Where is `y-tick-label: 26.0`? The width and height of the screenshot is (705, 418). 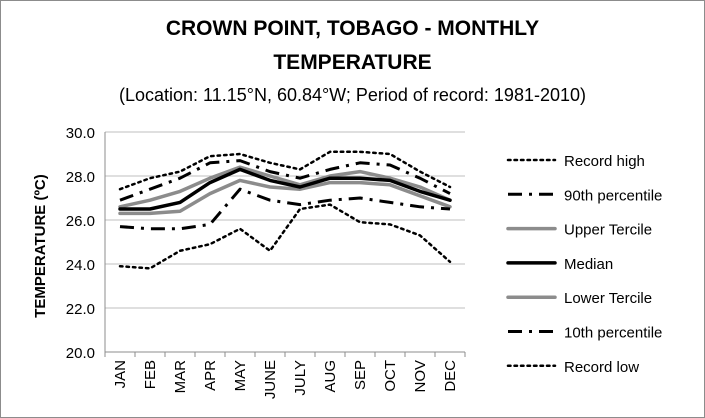
y-tick-label: 26.0 is located at coordinates (80, 221).